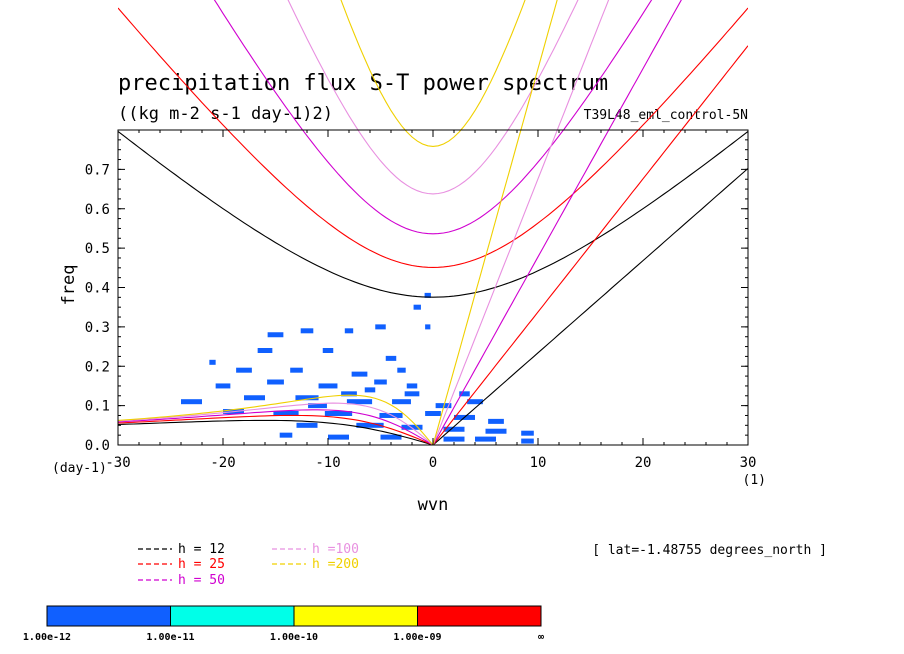 This screenshot has width=904, height=654. Describe the element at coordinates (47, 637) in the screenshot. I see `colorbar-label: 1.00e-12` at that location.